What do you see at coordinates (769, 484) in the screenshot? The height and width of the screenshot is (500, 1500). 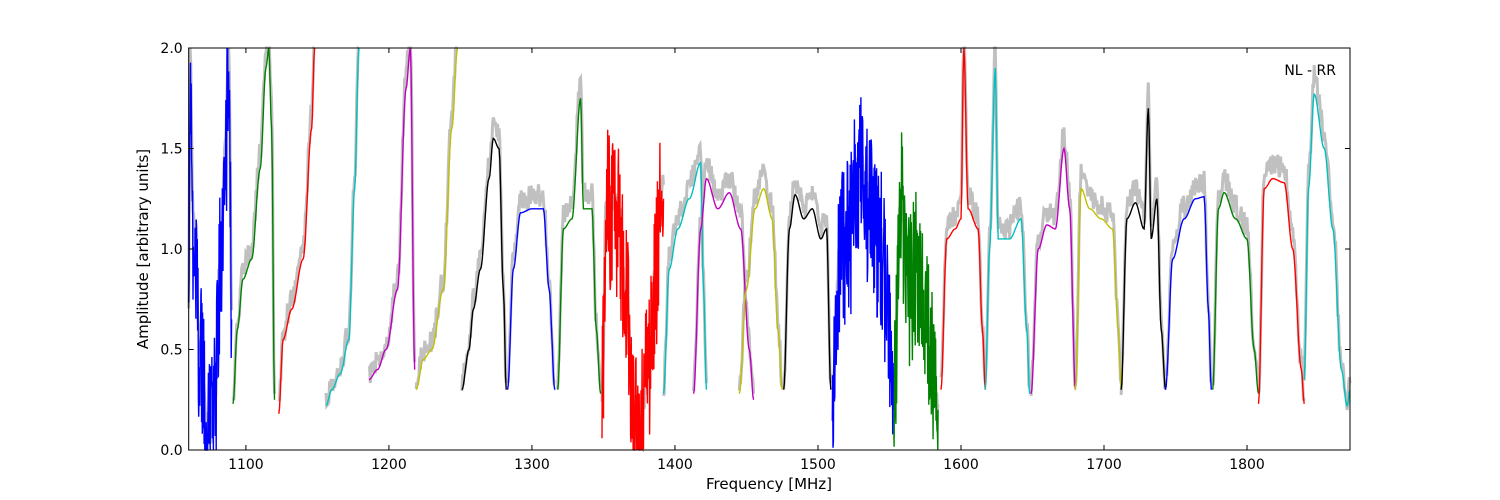 I see `x-axis-label: Frequency [MHz]` at bounding box center [769, 484].